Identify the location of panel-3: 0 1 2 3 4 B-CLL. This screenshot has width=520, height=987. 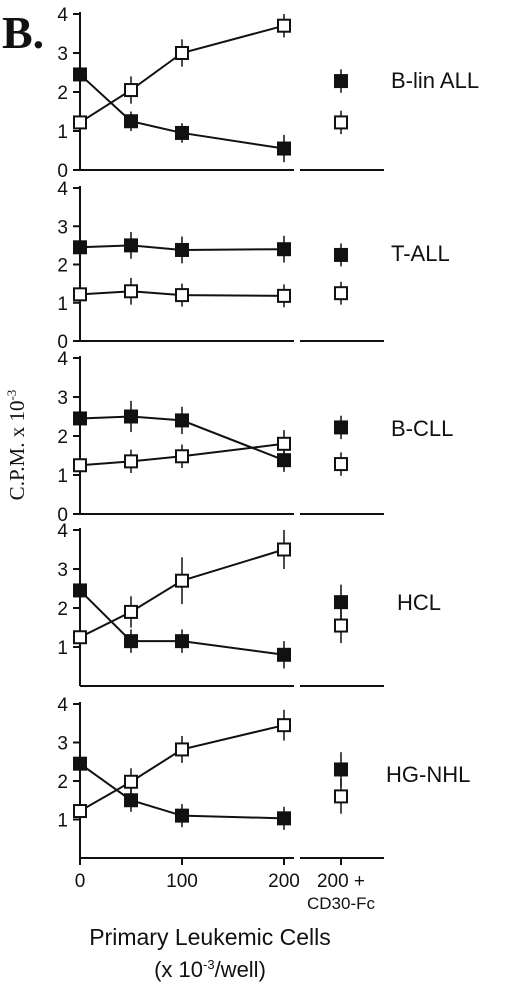
(255, 437).